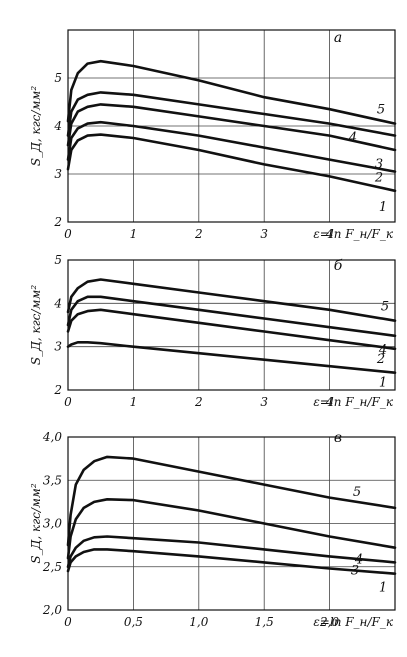  I want to click on x-tick-label: 2,0, so click(329, 622).